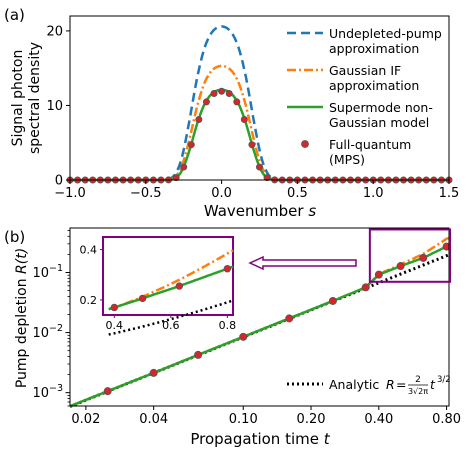 This screenshot has width=474, height=463. What do you see at coordinates (221, 193) in the screenshot?
I see `panel-a-xtick-label: 0.0` at bounding box center [221, 193].